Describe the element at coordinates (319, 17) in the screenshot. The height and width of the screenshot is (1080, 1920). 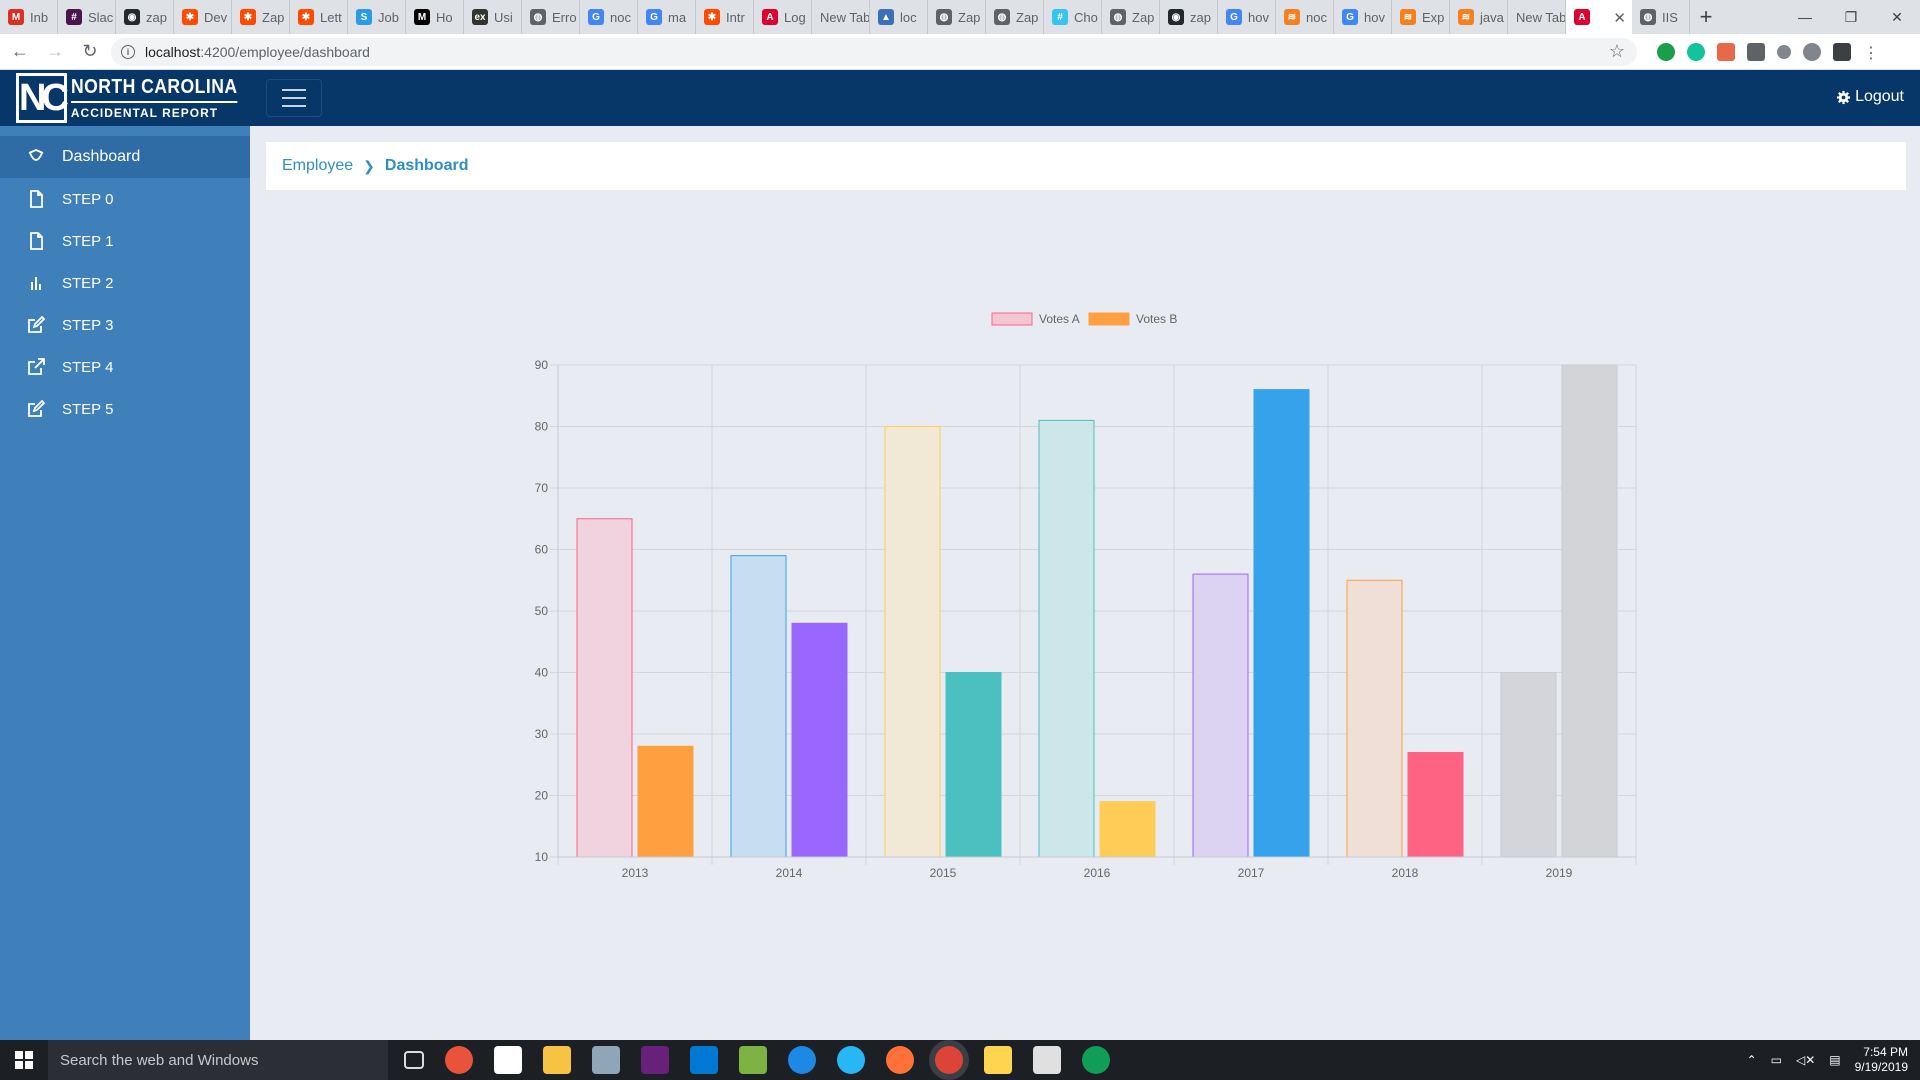
I see `browser-tab: ✱ Lett` at that location.